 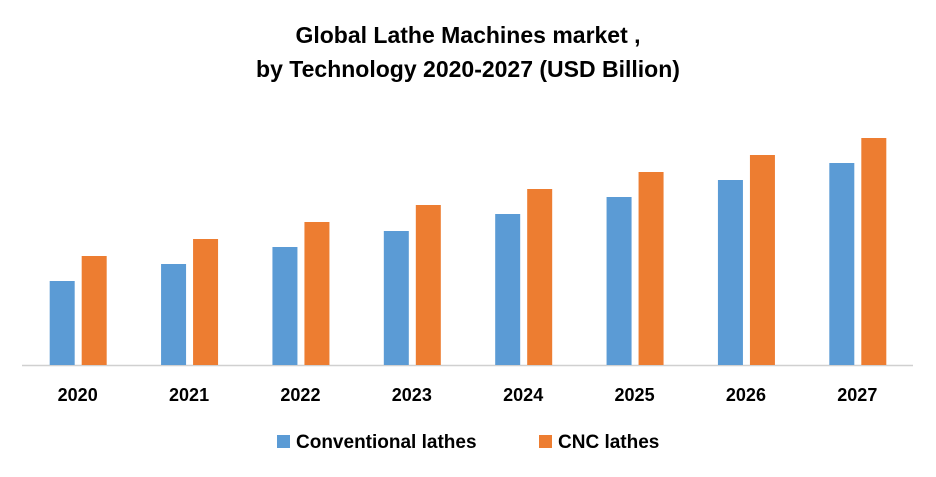 What do you see at coordinates (300, 395) in the screenshot?
I see `x-tick-label: 2022` at bounding box center [300, 395].